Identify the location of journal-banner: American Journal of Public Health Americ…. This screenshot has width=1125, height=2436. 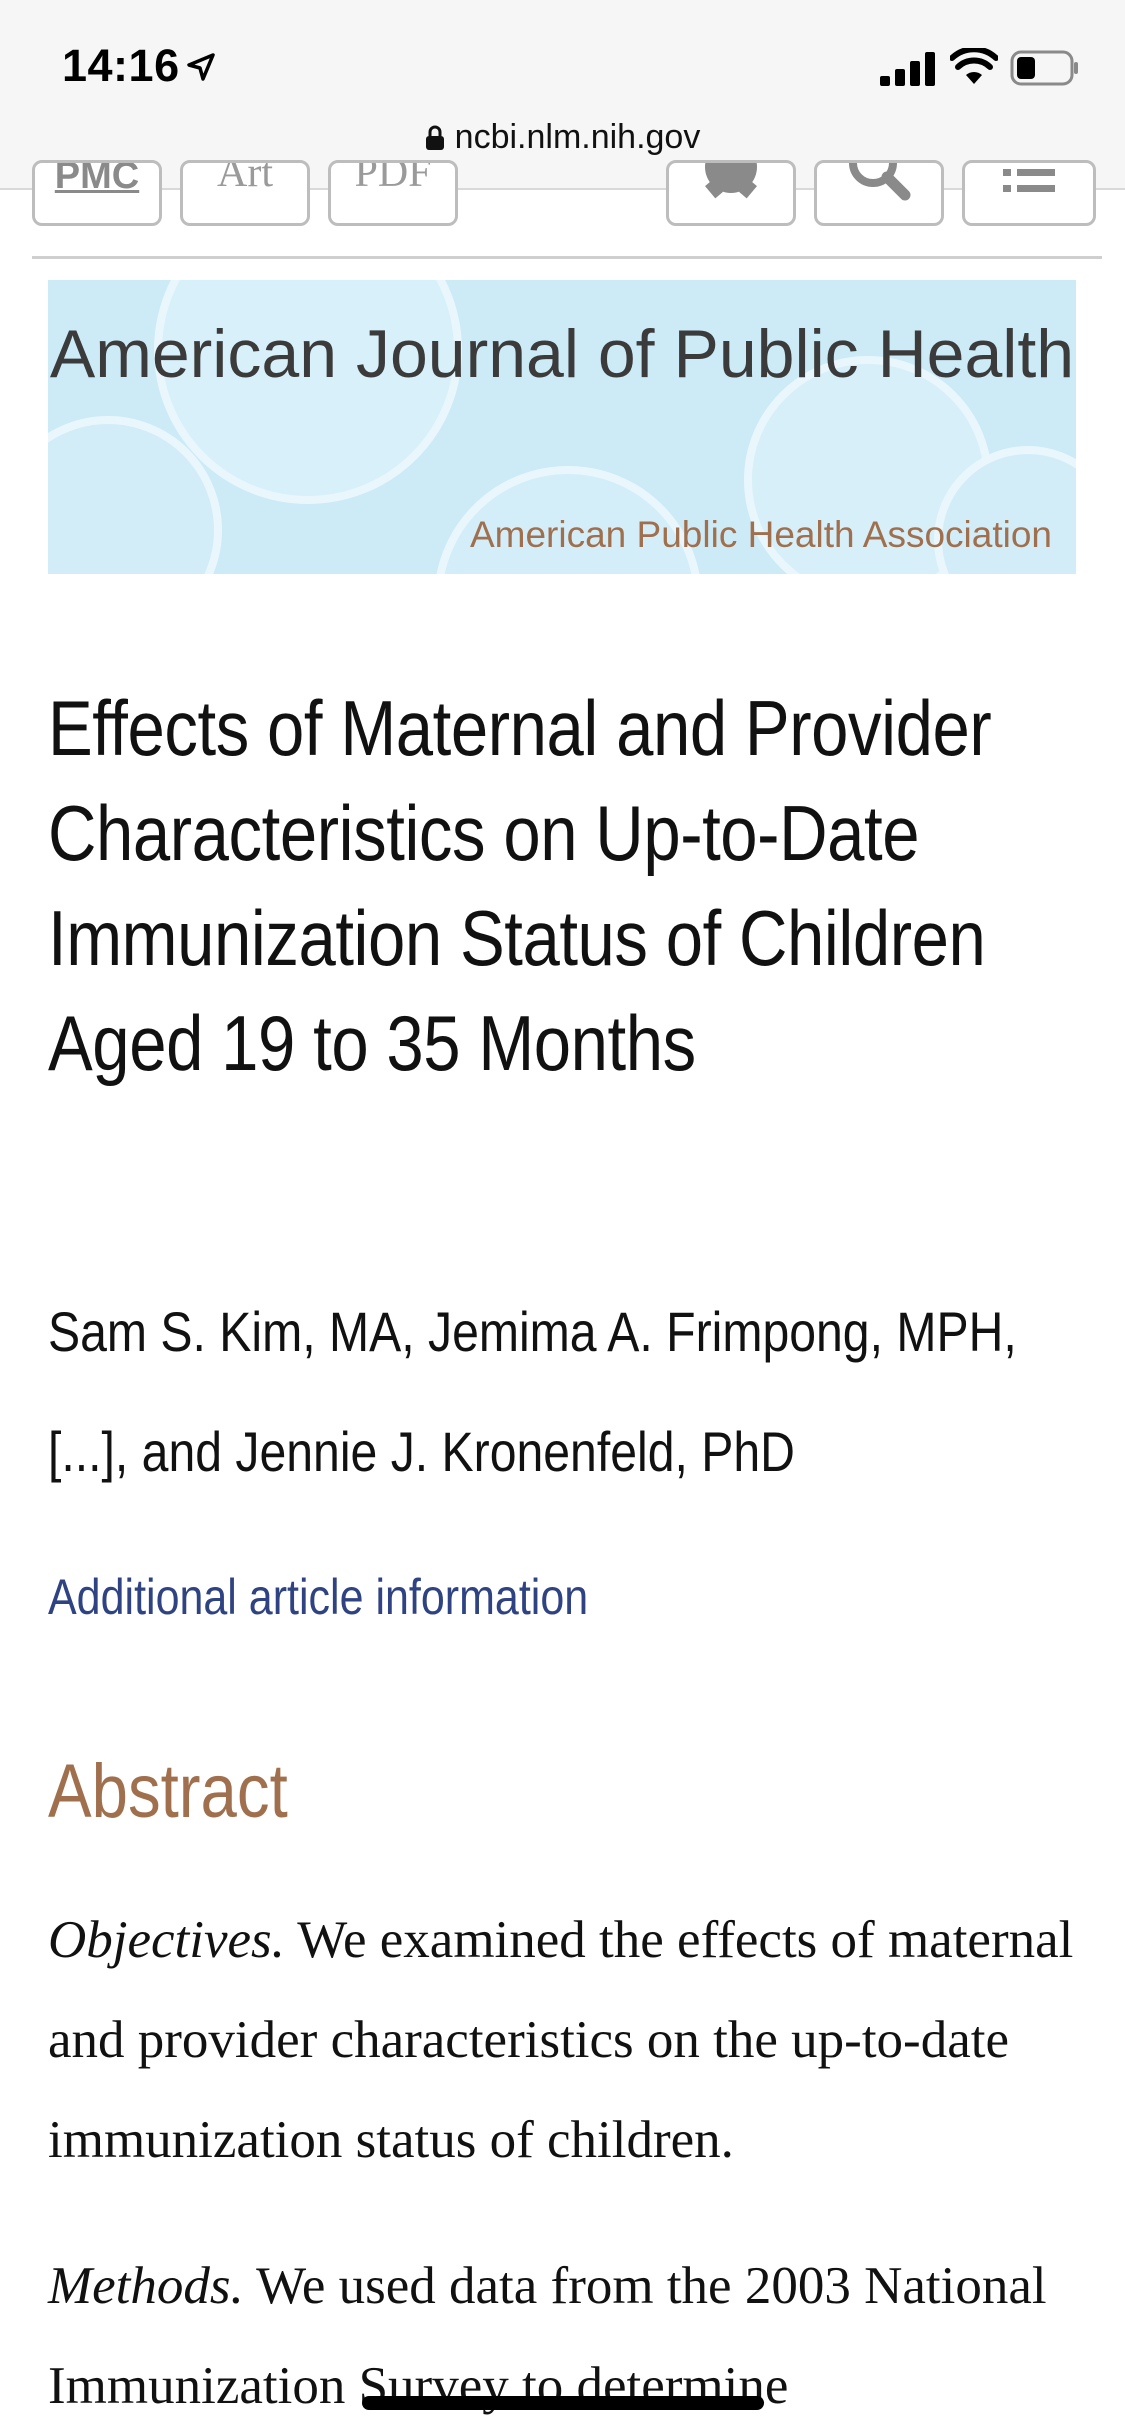
(562, 427).